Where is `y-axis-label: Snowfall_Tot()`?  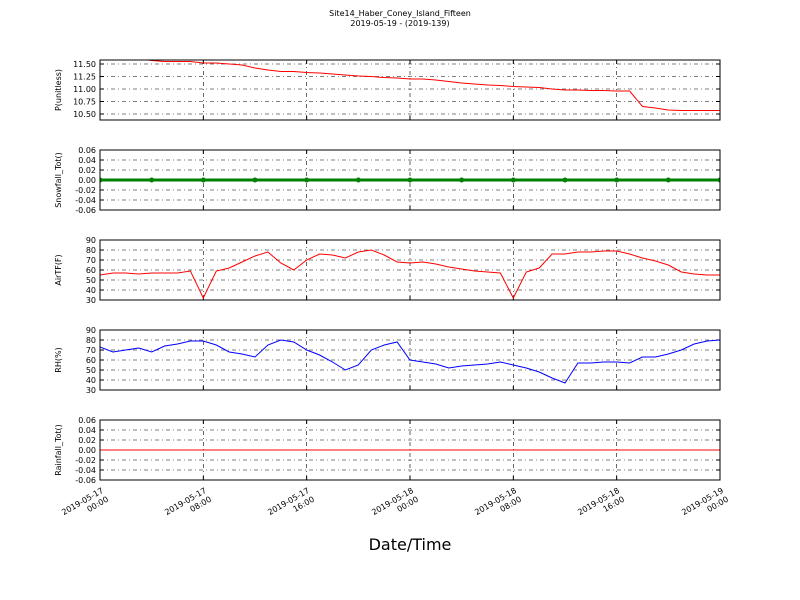 y-axis-label: Snowfall_Tot() is located at coordinates (58, 180).